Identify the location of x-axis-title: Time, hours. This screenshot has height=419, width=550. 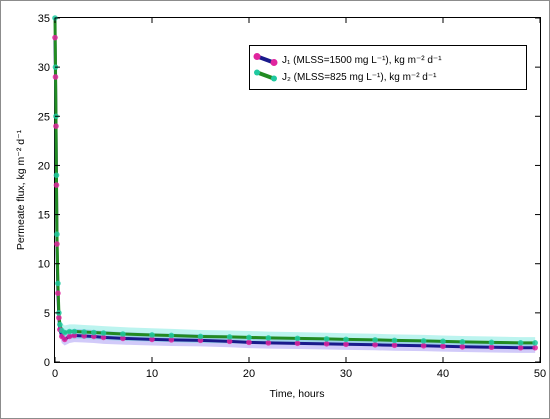
(296, 394).